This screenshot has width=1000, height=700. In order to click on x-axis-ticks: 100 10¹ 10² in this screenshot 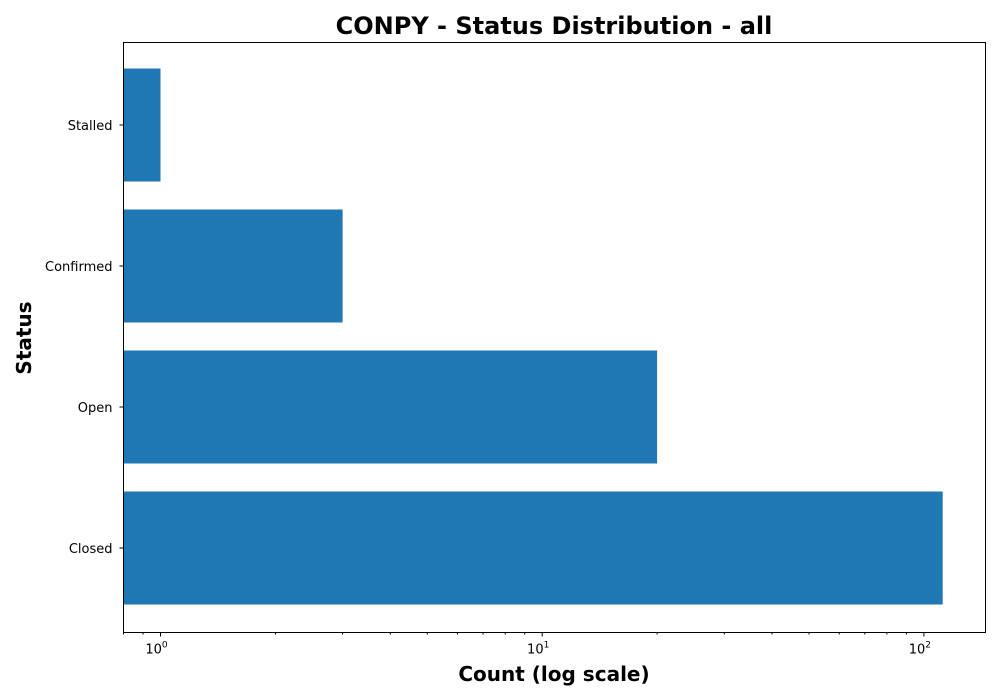, I will do `click(527, 645)`.